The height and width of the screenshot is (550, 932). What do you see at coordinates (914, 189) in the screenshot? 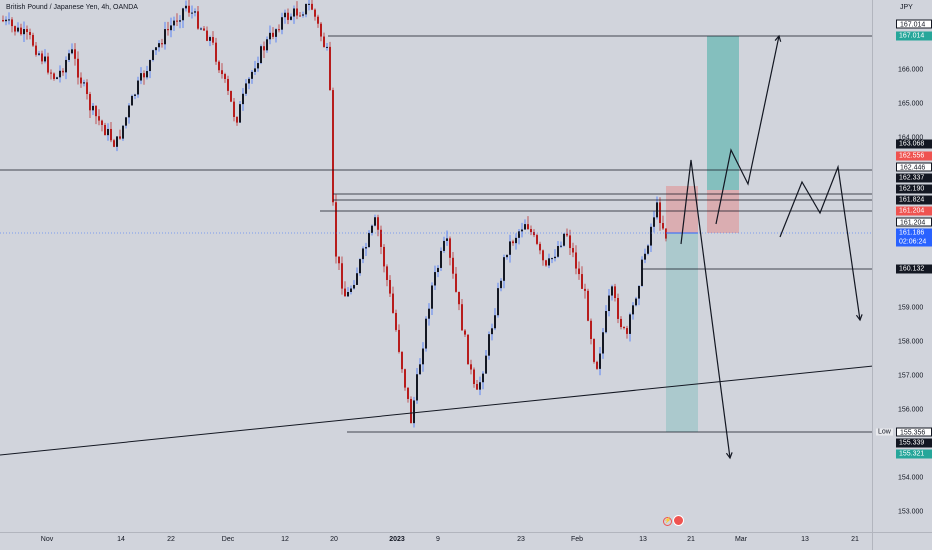
I see `price-tag: 162.190` at bounding box center [914, 189].